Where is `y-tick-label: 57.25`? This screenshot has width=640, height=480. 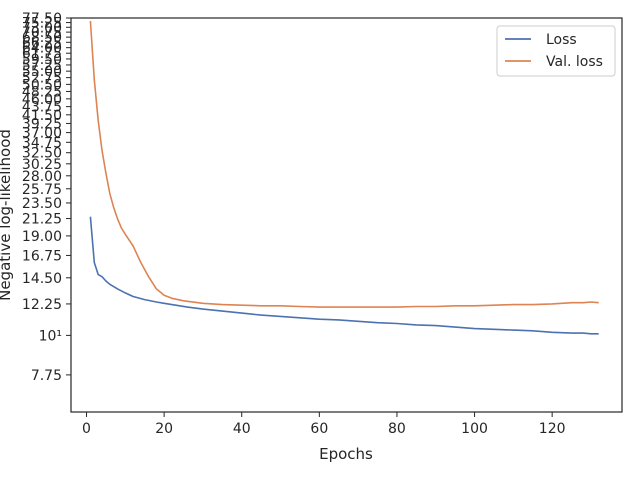 y-tick-label: 57.25 is located at coordinates (42, 66).